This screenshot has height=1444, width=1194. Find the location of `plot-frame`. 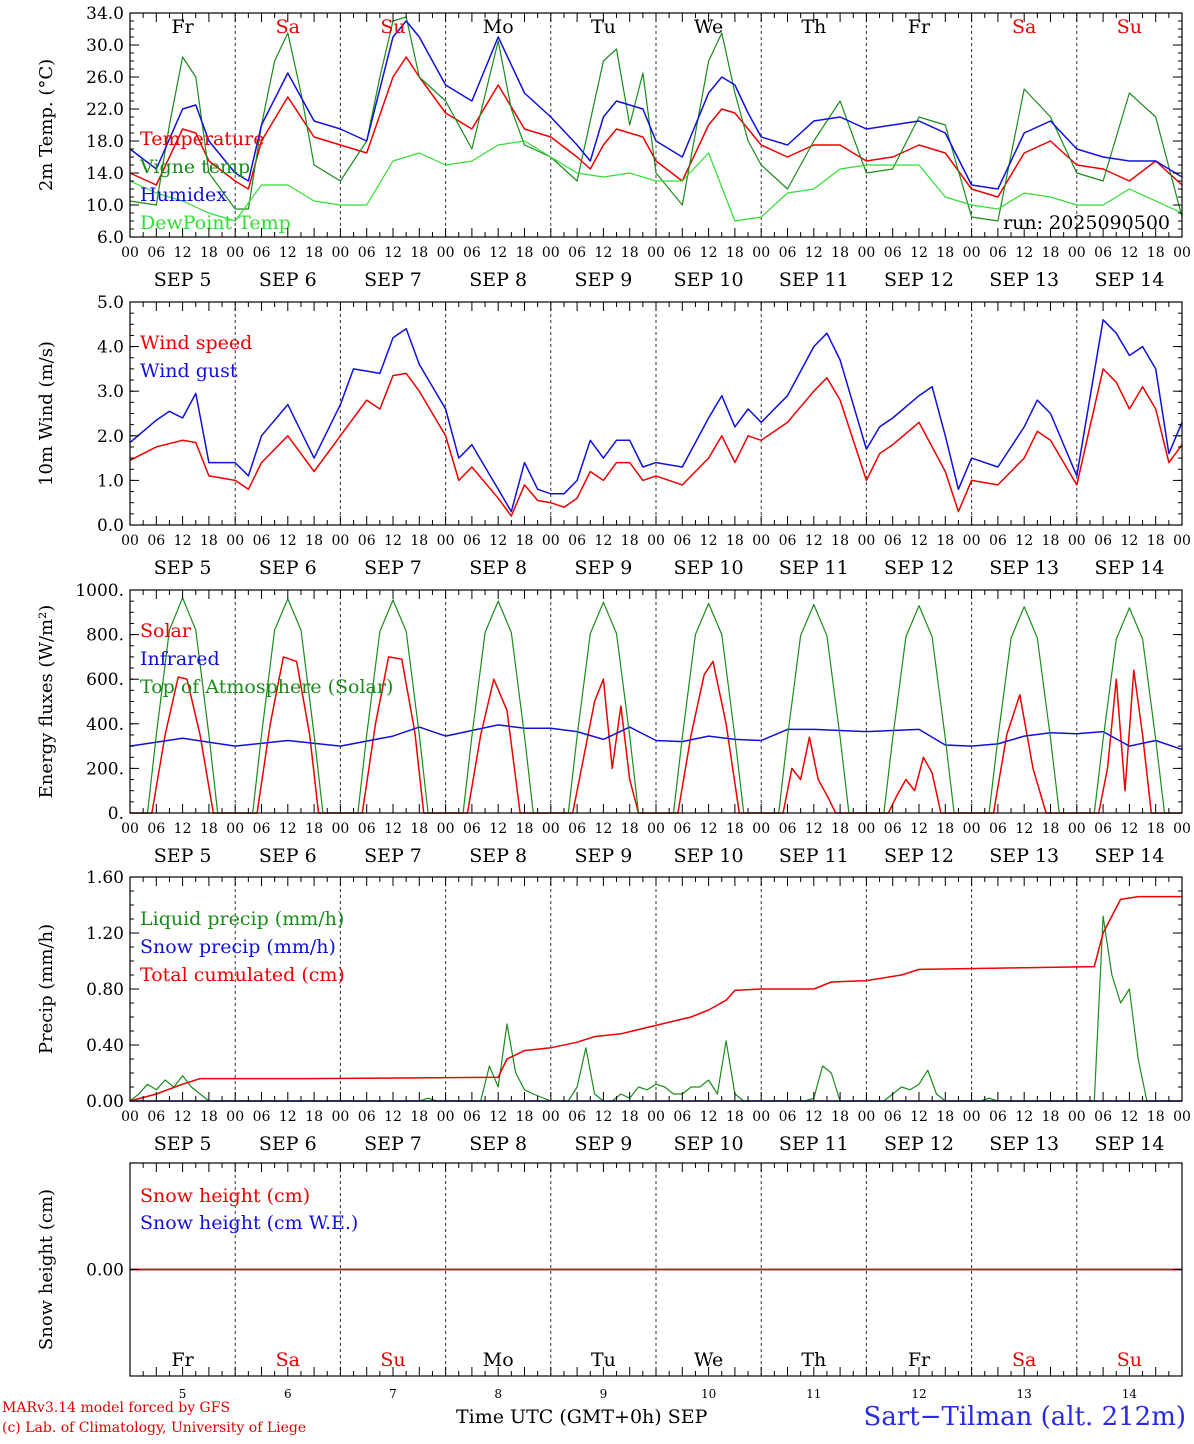

plot-frame is located at coordinates (656, 125).